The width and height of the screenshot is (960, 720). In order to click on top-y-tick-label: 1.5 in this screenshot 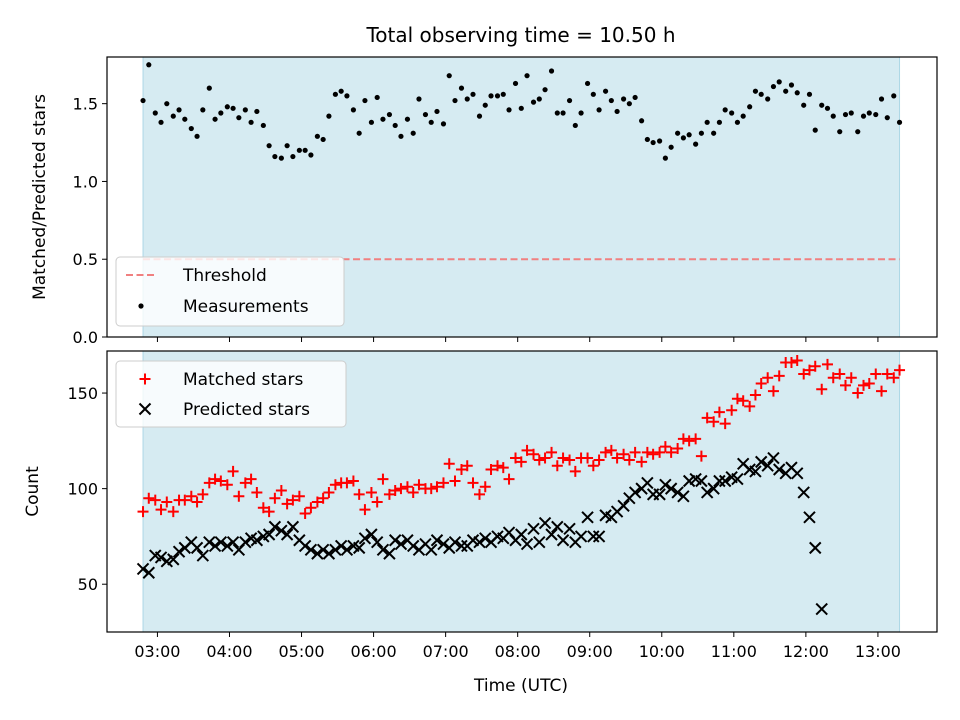, I will do `click(85, 104)`.